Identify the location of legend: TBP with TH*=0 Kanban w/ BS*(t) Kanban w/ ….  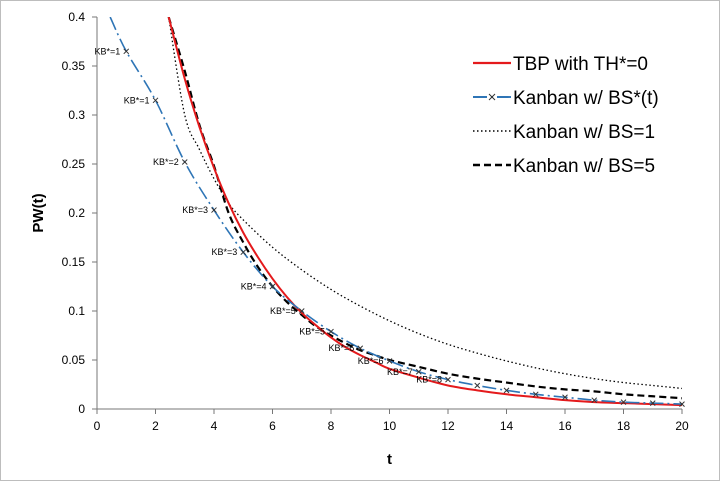
(566, 115).